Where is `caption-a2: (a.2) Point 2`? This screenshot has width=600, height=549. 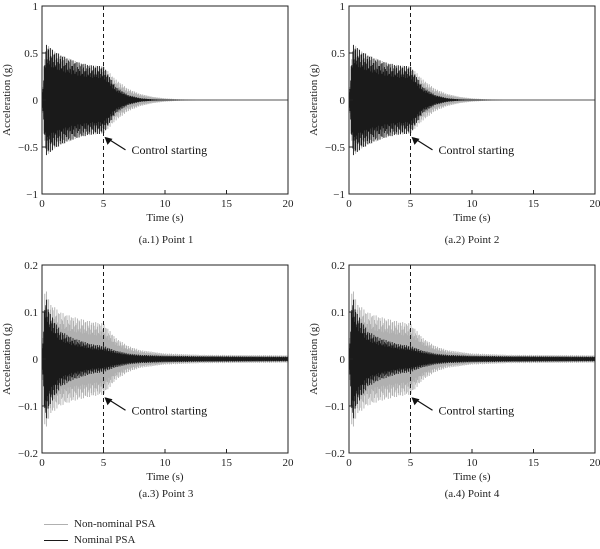 caption-a2: (a.2) Point 2 is located at coordinates (472, 240).